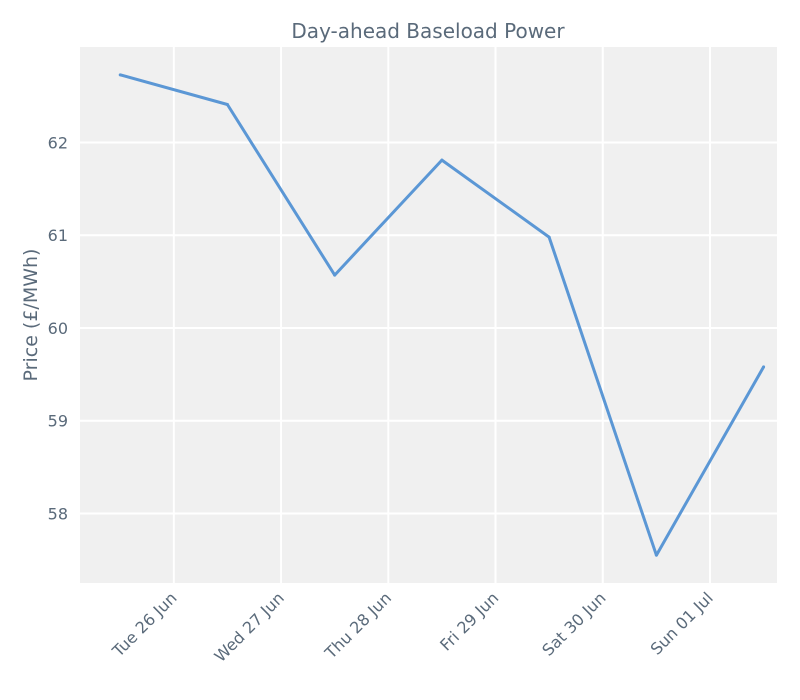 Image resolution: width=800 pixels, height=700 pixels. Describe the element at coordinates (357, 625) in the screenshot. I see `x-tick-label: Thu 28 Jun` at that location.